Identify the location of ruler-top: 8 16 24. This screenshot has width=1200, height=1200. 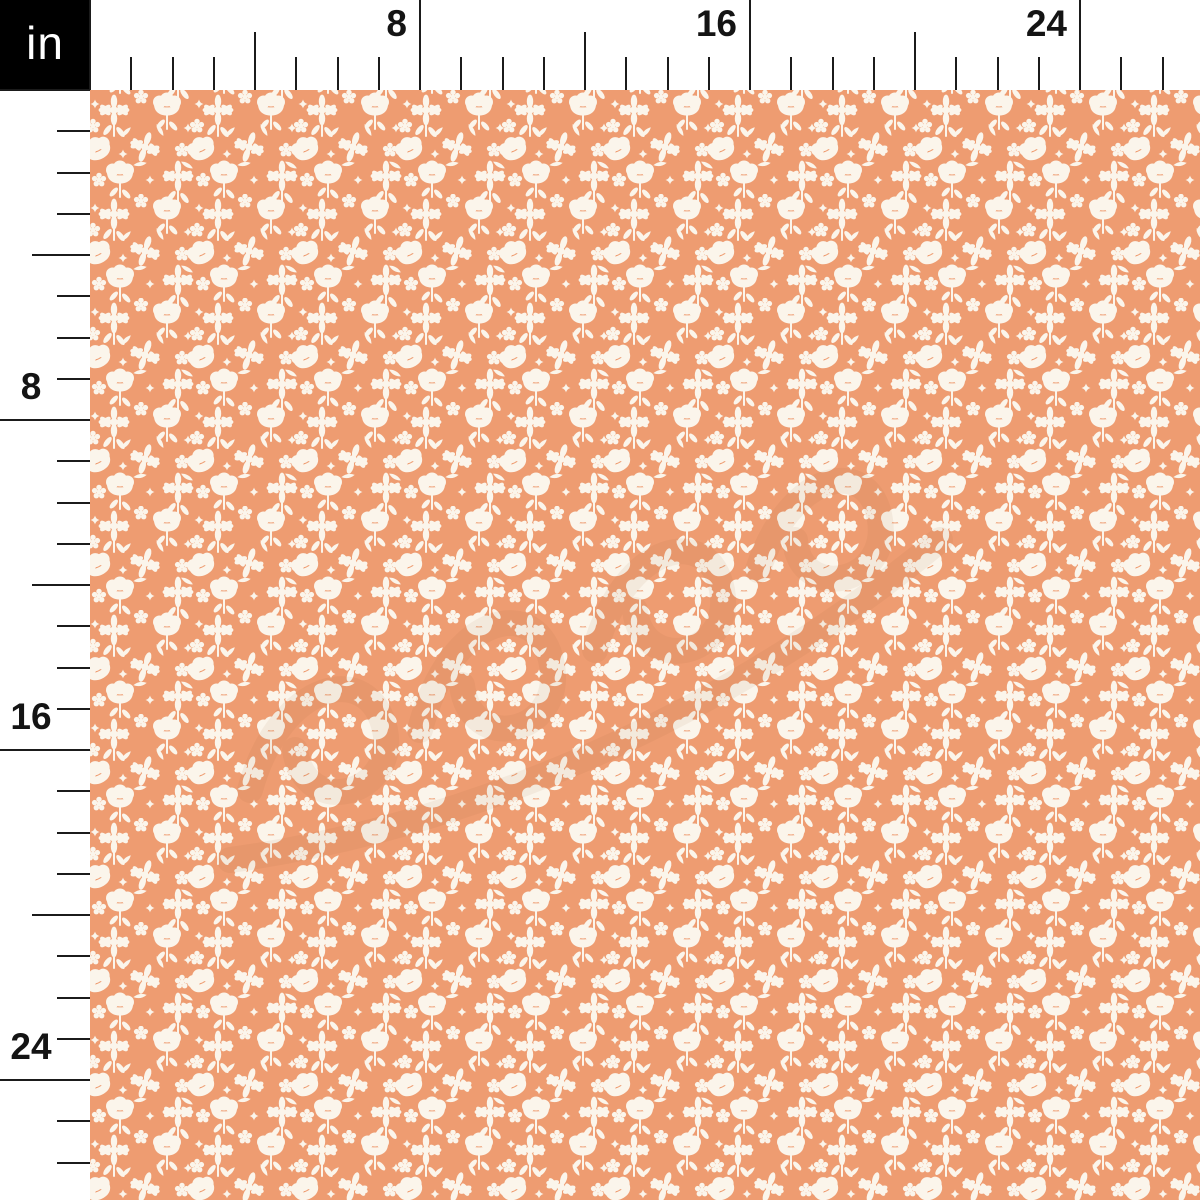
(644, 45).